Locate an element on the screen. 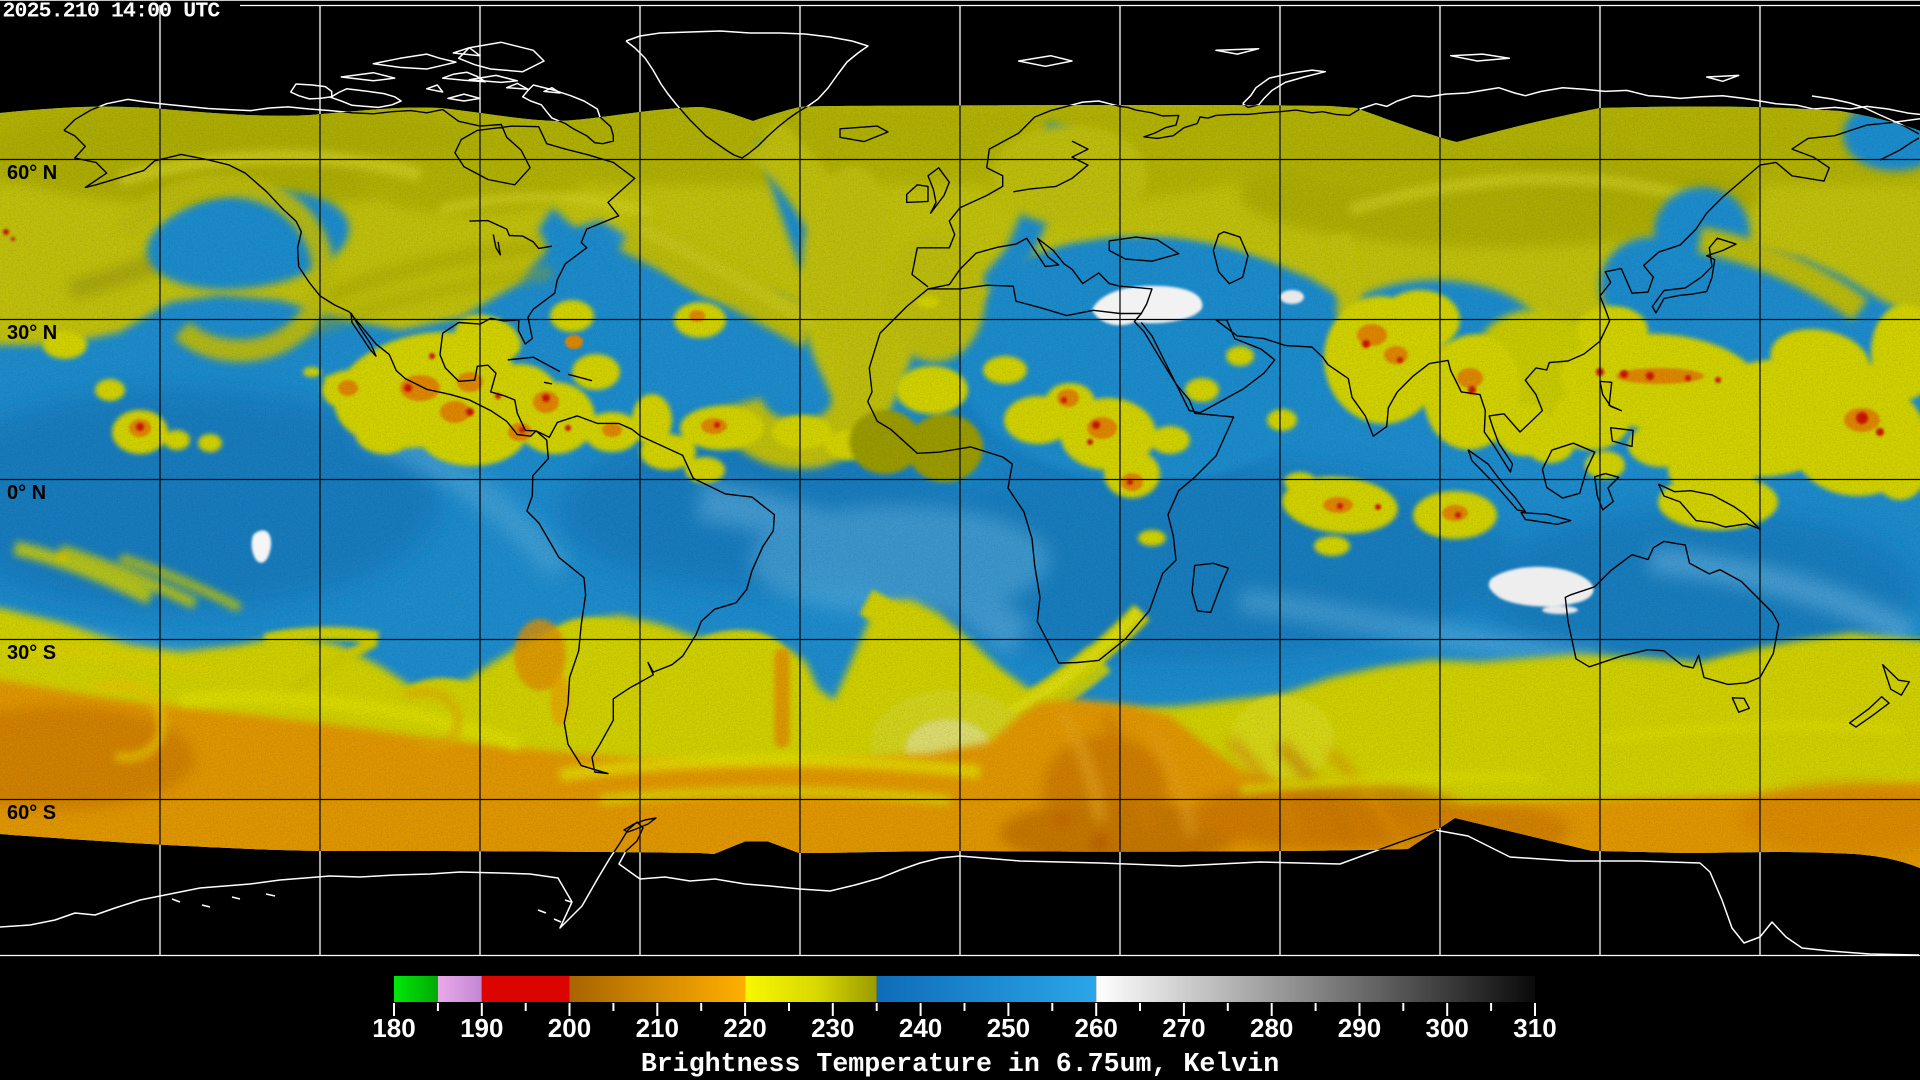 This screenshot has height=1080, width=1920. svg-text: 280 is located at coordinates (1271, 1028).